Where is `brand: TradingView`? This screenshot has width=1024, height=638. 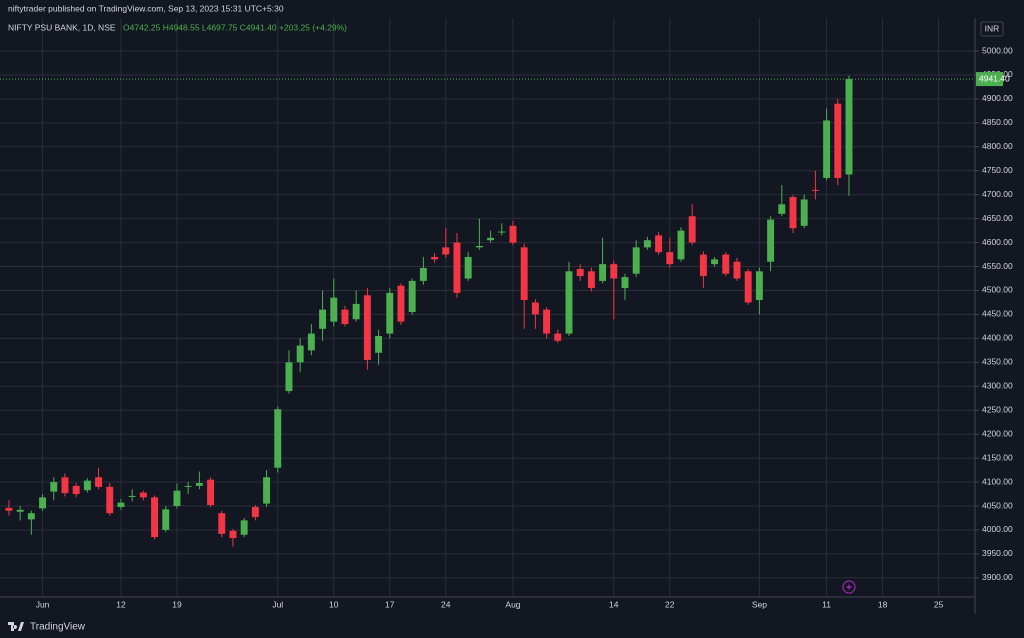
brand: TradingView is located at coordinates (58, 627).